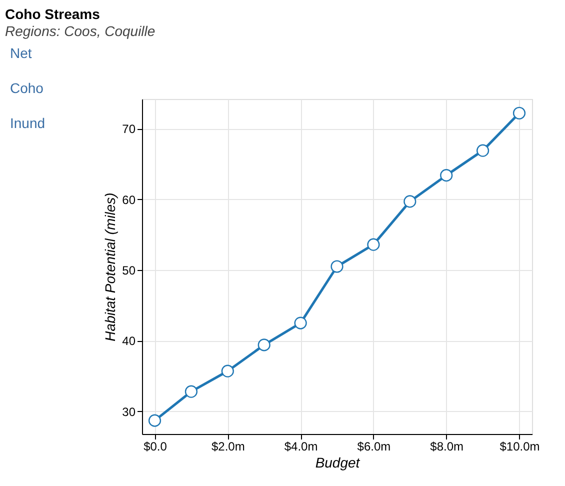 Image resolution: width=565 pixels, height=486 pixels. What do you see at coordinates (27, 88) in the screenshot?
I see `text: Coho` at bounding box center [27, 88].